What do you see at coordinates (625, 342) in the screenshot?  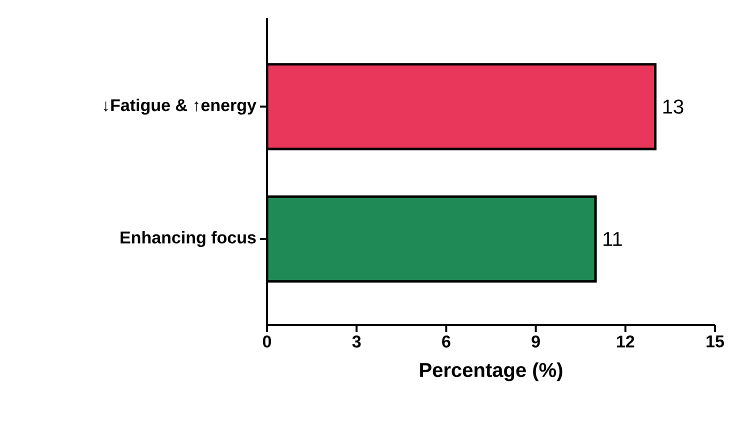 I see `x-tick-label: 12` at bounding box center [625, 342].